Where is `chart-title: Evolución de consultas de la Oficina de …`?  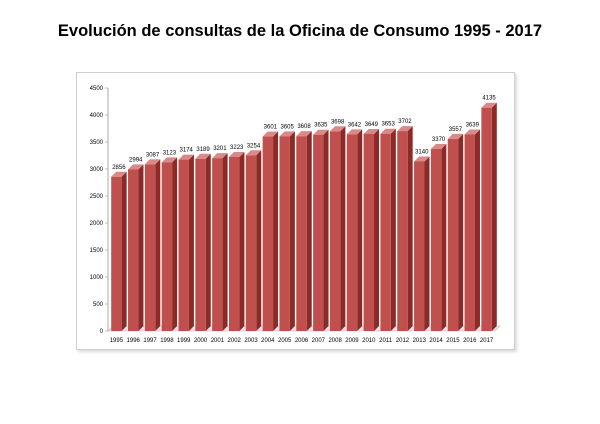
chart-title: Evolución de consultas de la Oficina de … is located at coordinates (300, 31).